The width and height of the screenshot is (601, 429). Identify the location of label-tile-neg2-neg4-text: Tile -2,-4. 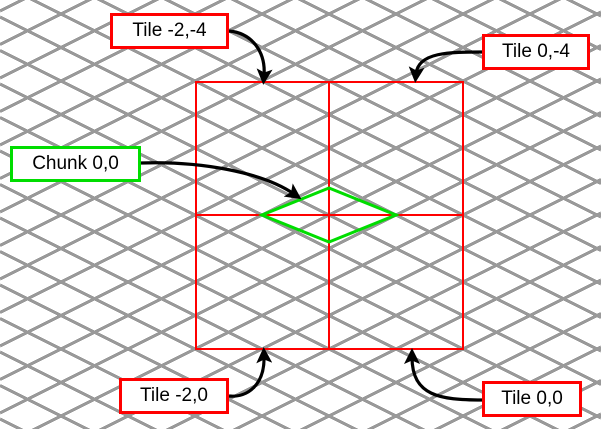
(169, 30).